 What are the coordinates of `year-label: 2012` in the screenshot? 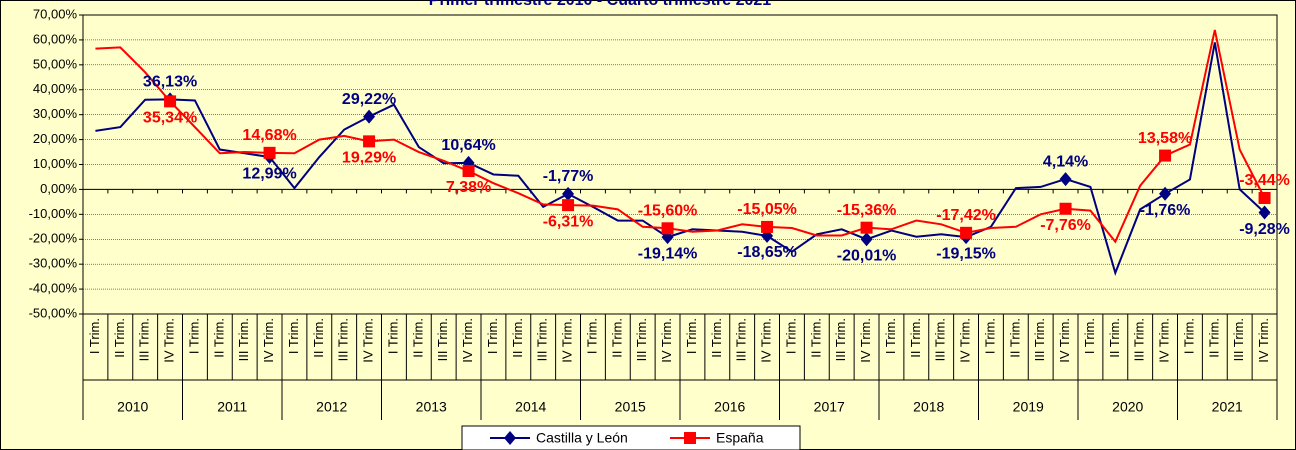 It's located at (331, 407).